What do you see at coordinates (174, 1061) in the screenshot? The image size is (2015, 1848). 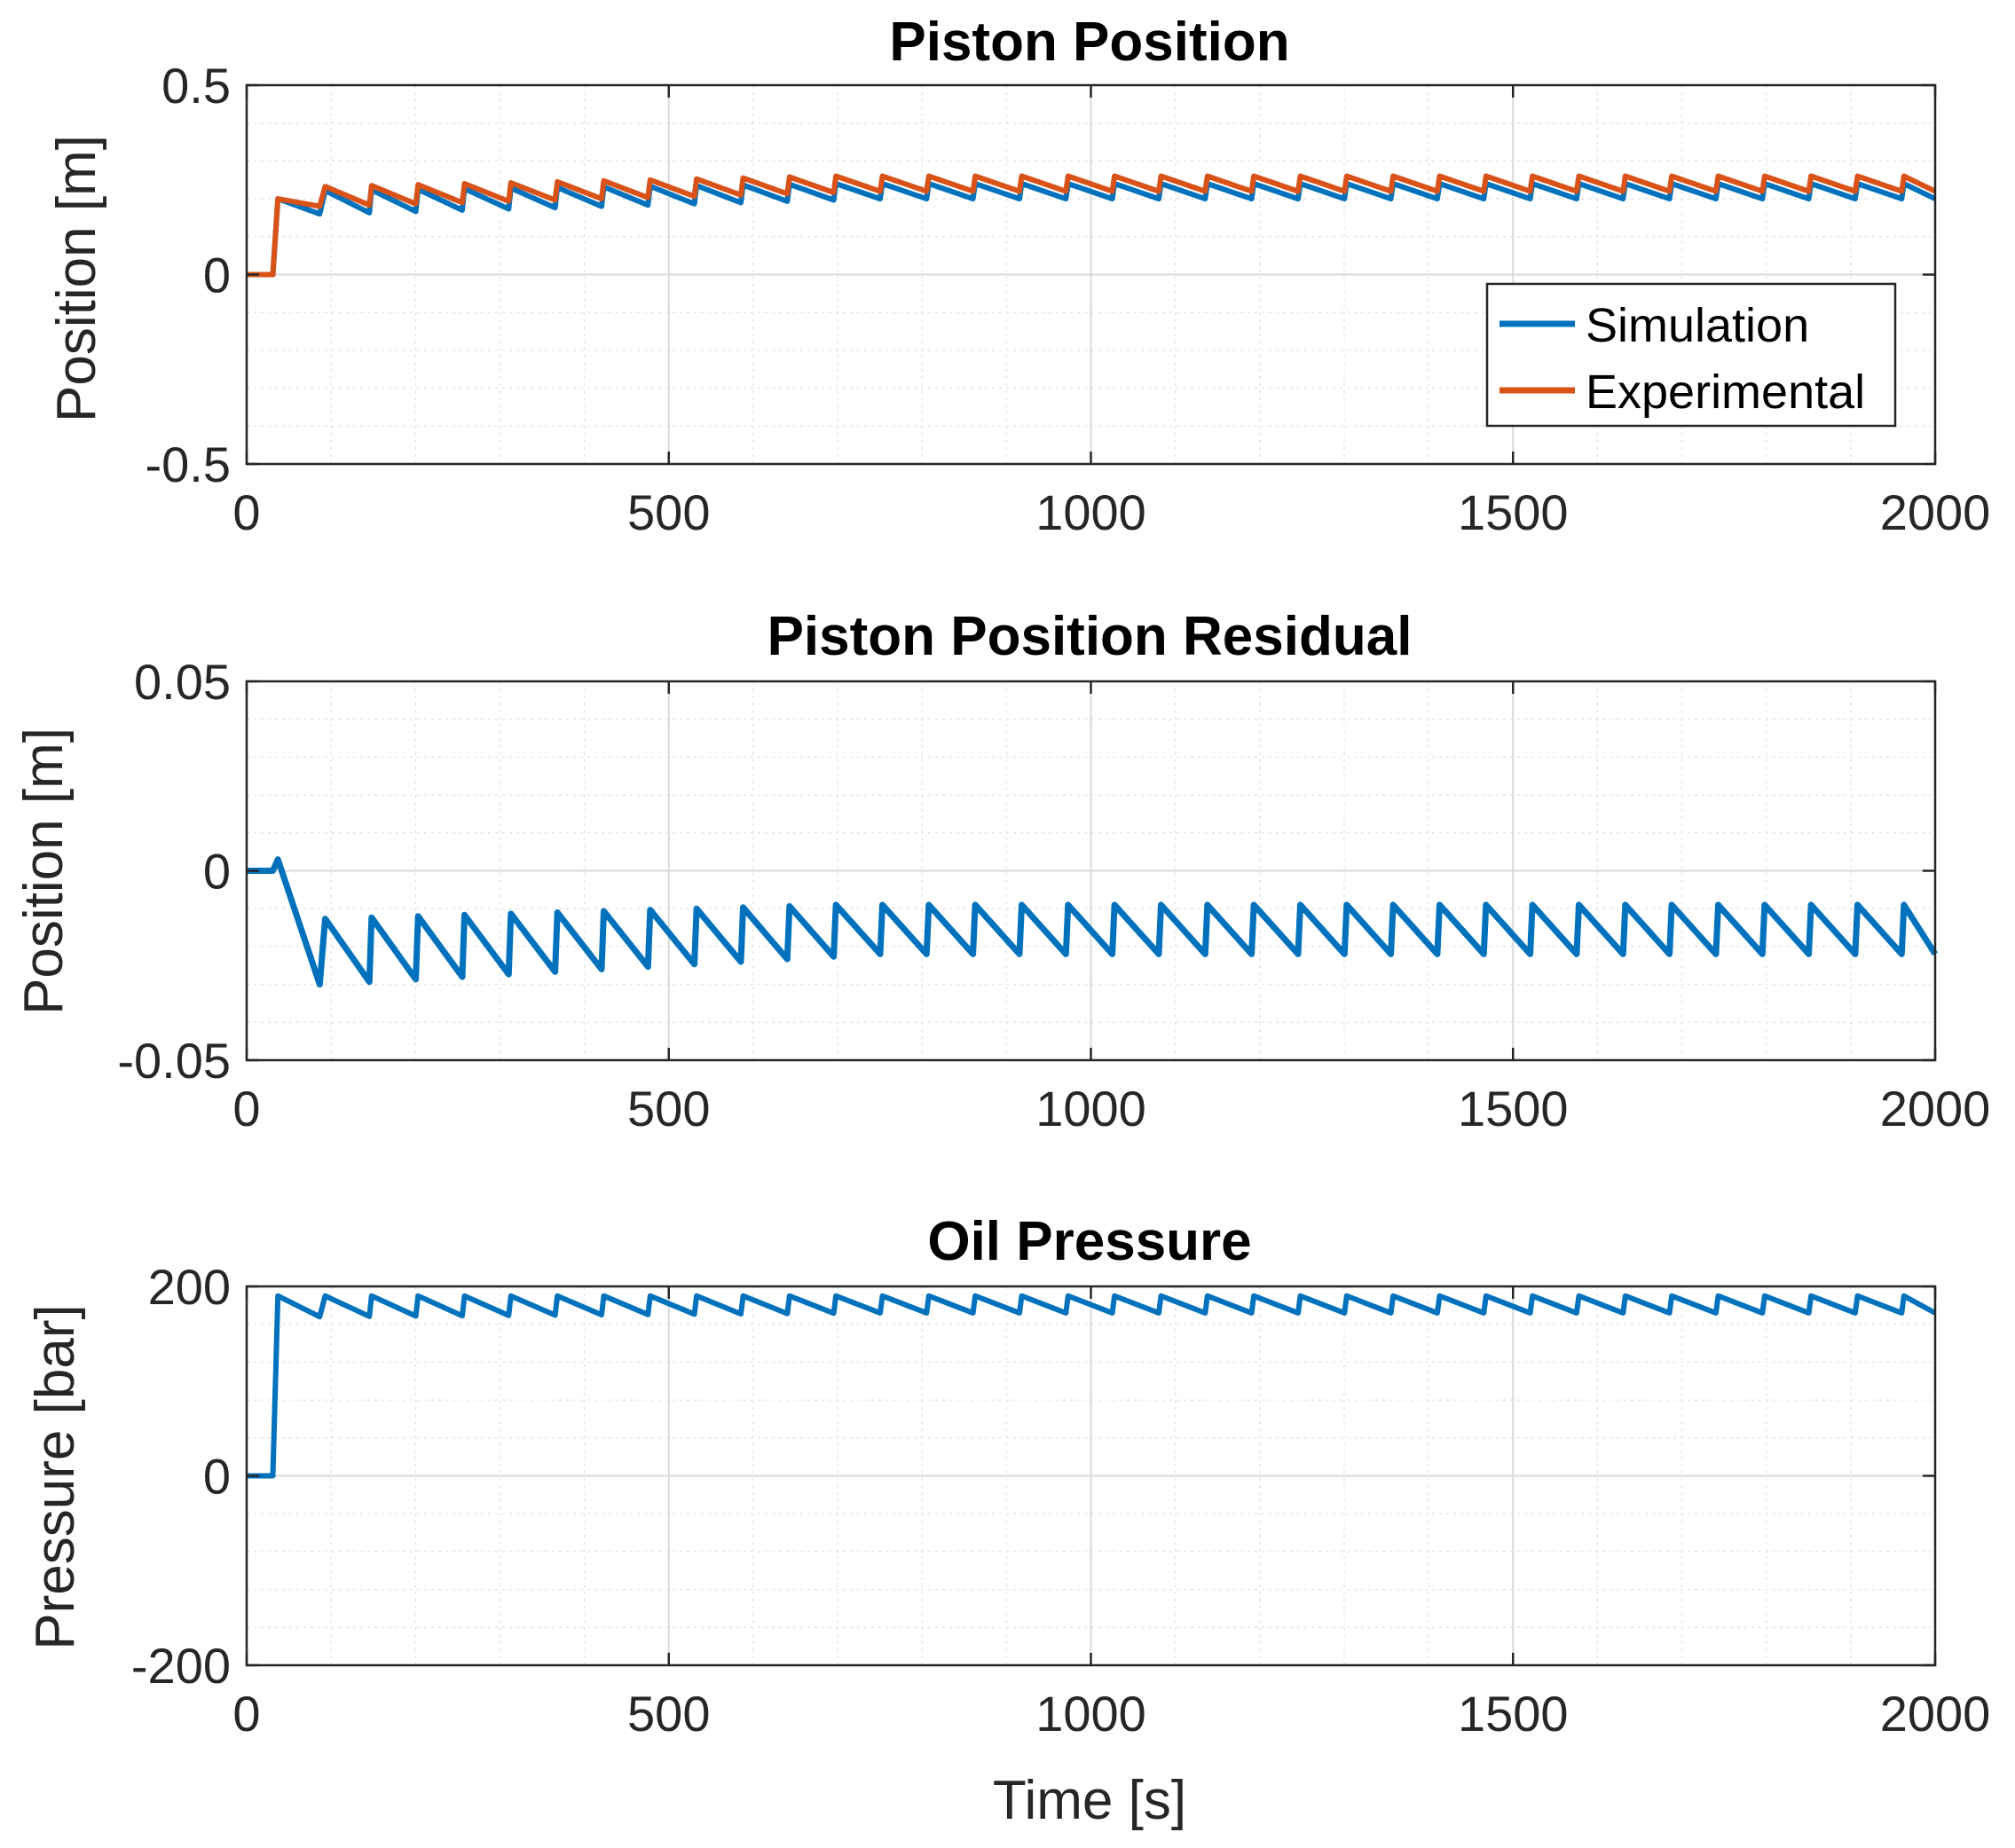 I see `y-tick-label: -0.05` at bounding box center [174, 1061].